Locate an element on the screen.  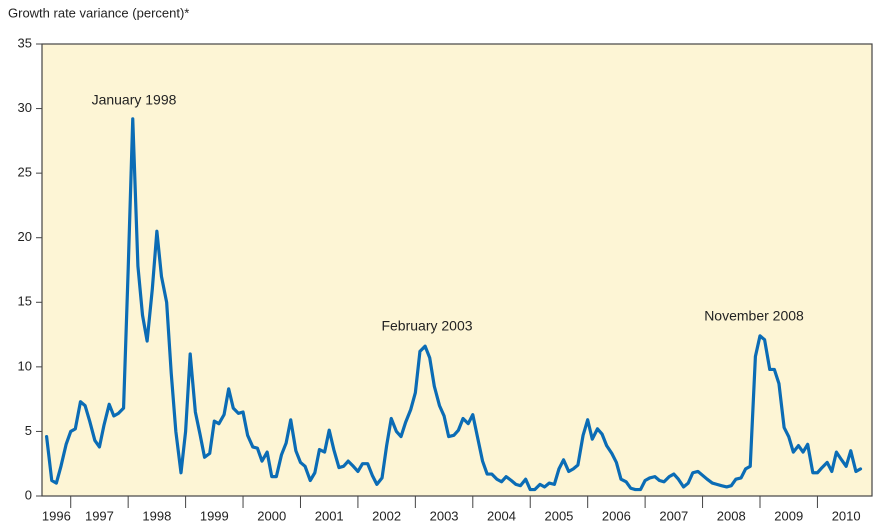
x-tick-label: 2006 is located at coordinates (616, 515).